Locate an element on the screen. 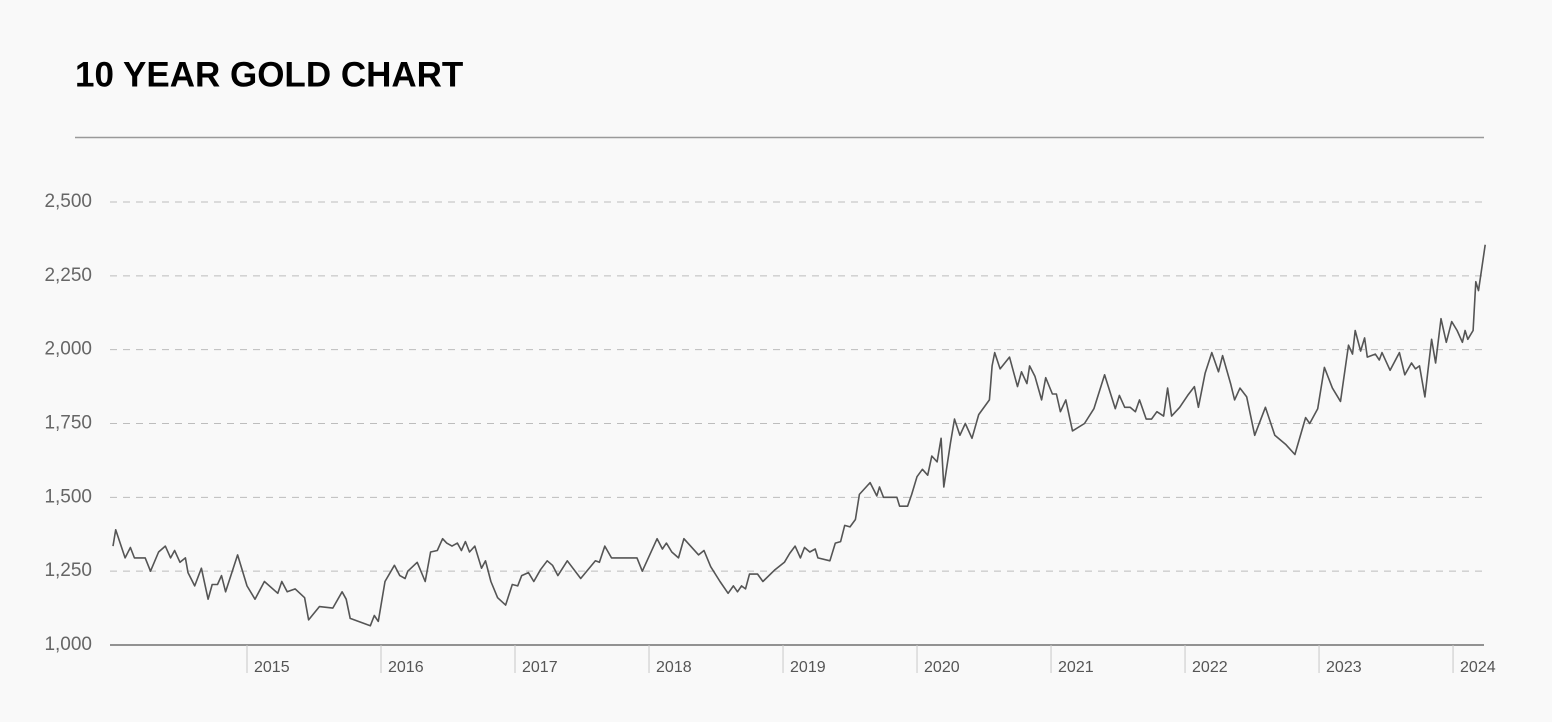 The width and height of the screenshot is (1552, 722). x-tick-label: 2024 is located at coordinates (1478, 667).